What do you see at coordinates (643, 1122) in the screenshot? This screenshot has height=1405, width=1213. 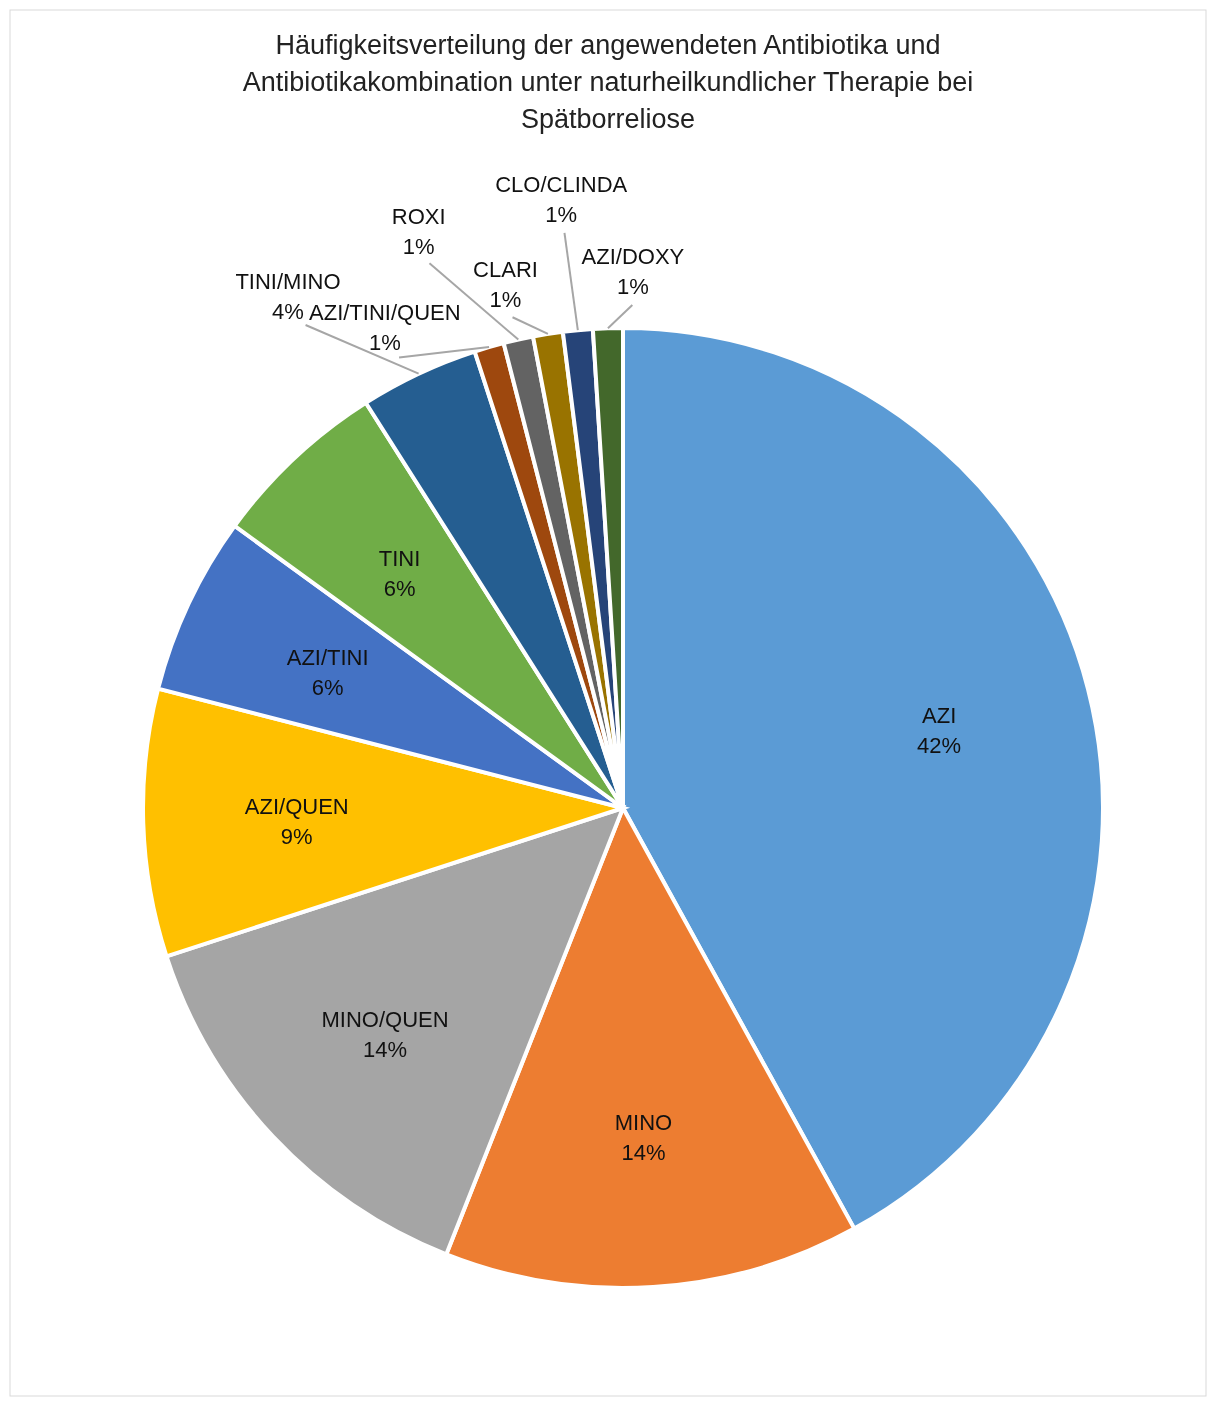 I see `slice-label: MINO` at bounding box center [643, 1122].